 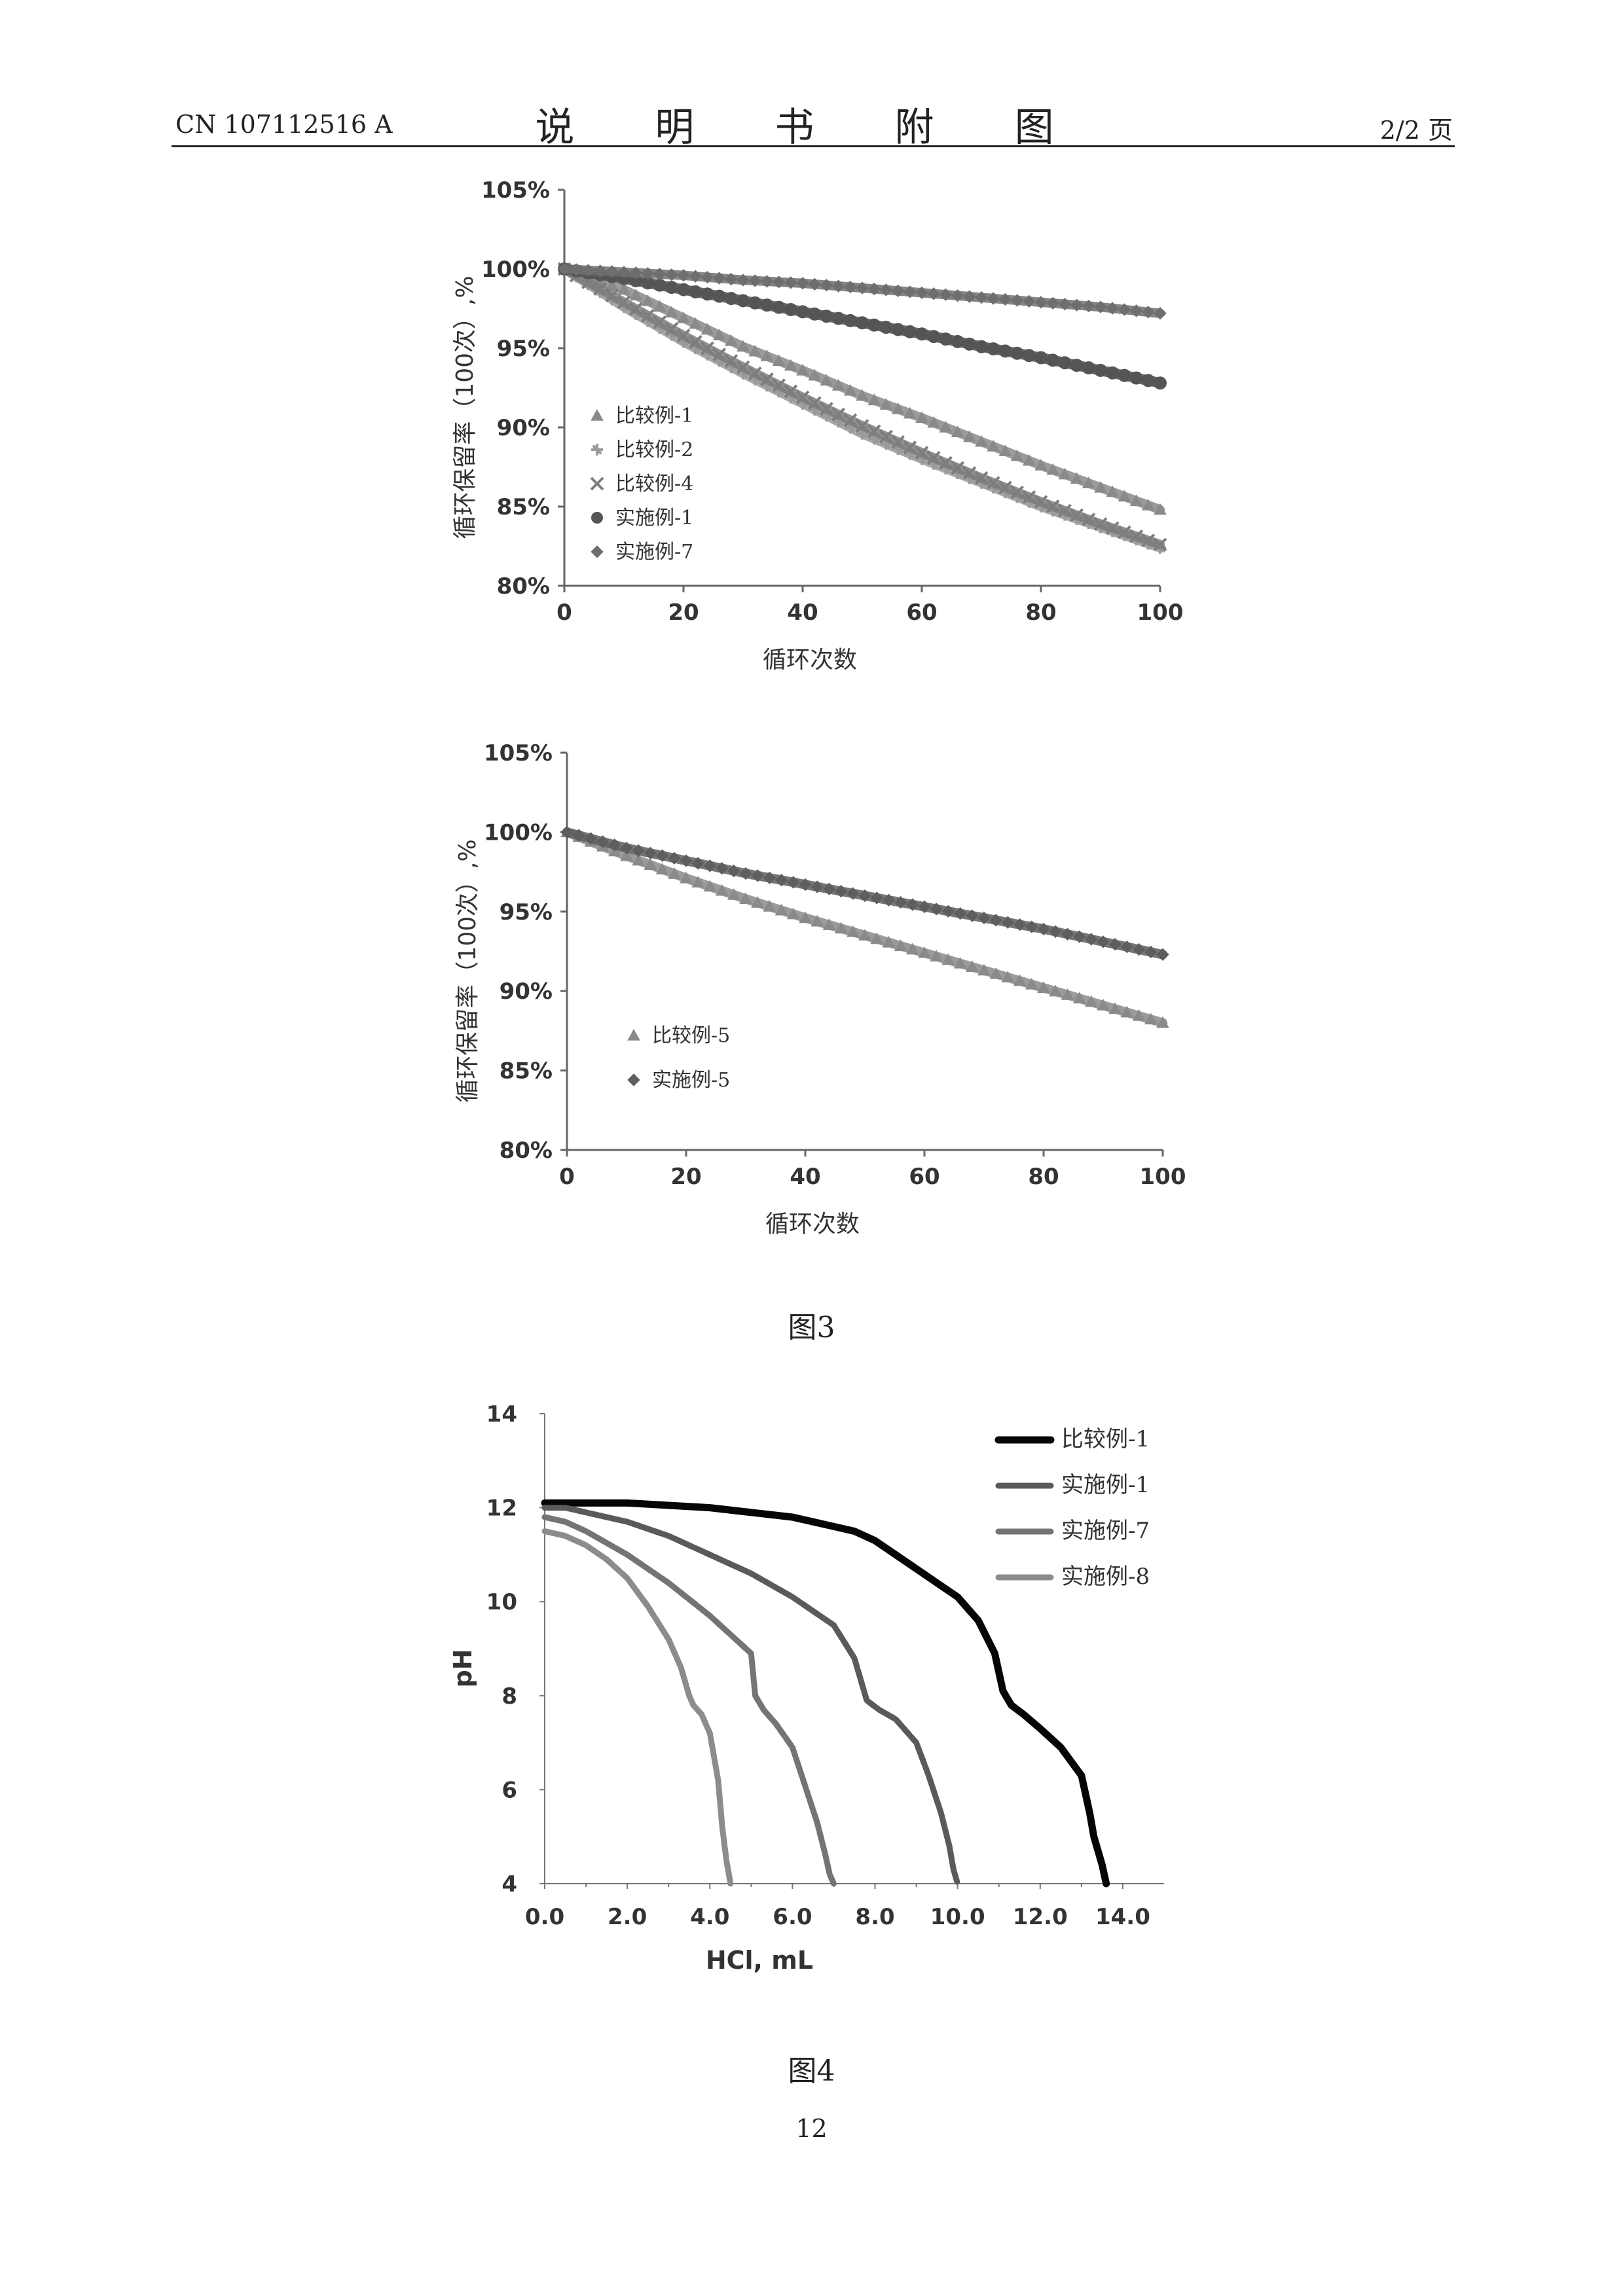 I want to click on fig3b-x-axis-label: 循环次数, so click(x=812, y=1224).